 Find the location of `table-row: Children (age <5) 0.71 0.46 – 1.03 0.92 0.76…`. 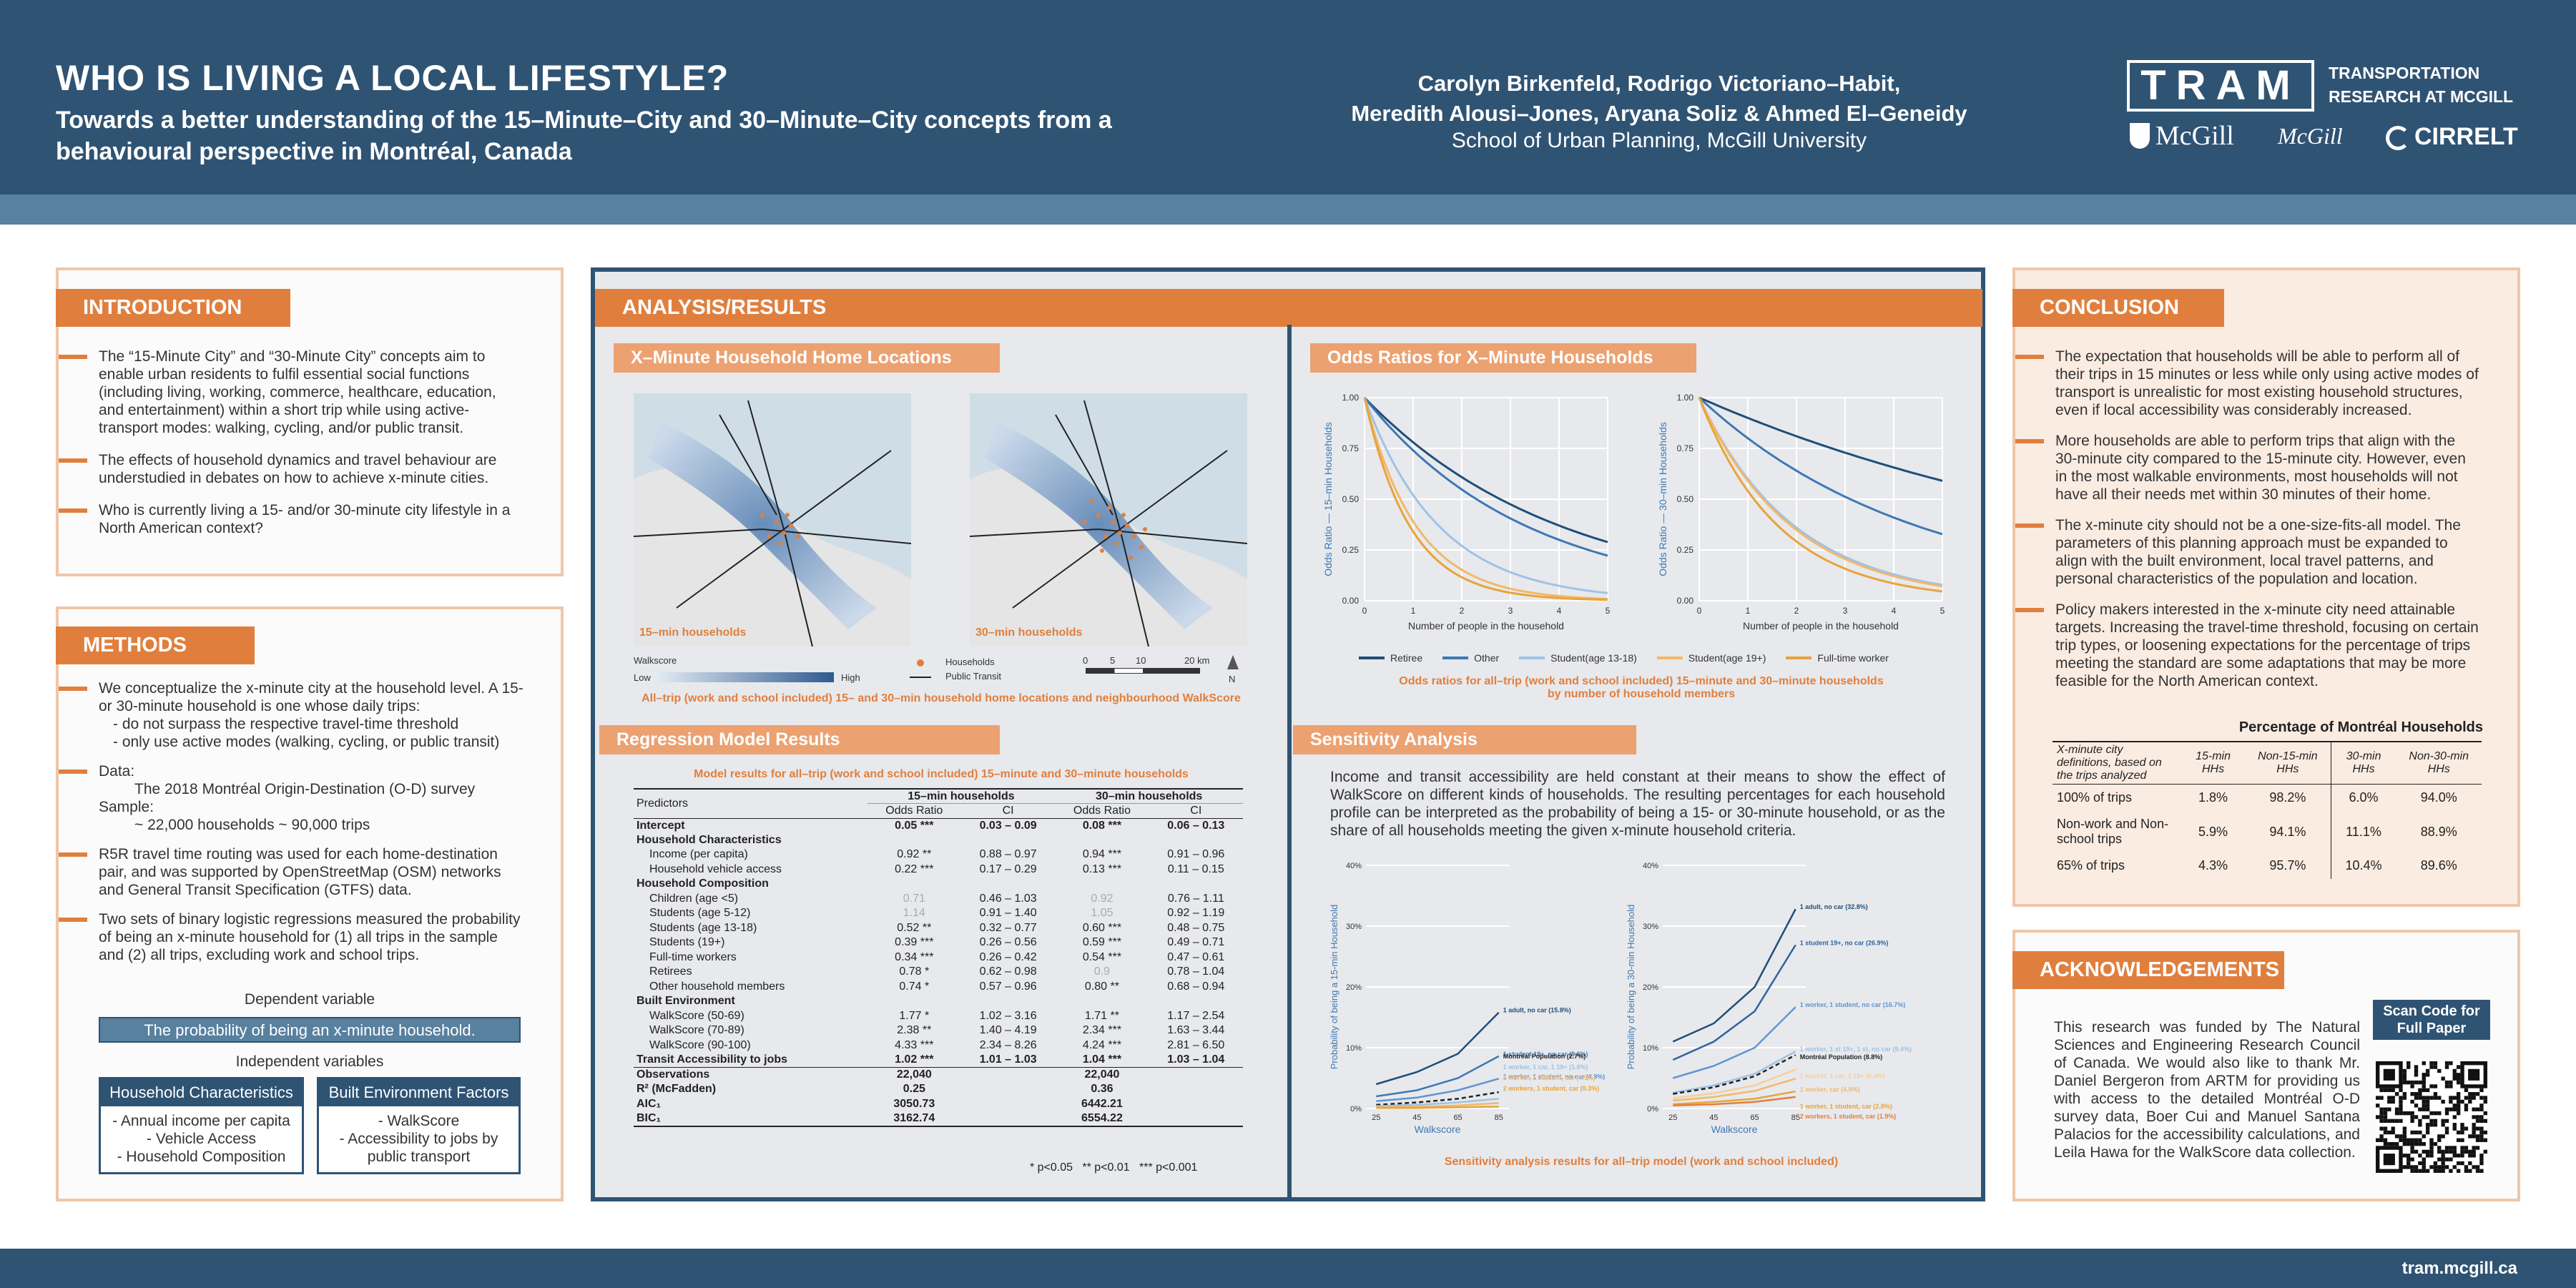

table-row: Children (age <5) 0.71 0.46 – 1.03 0.92 0.76… is located at coordinates (936, 898).